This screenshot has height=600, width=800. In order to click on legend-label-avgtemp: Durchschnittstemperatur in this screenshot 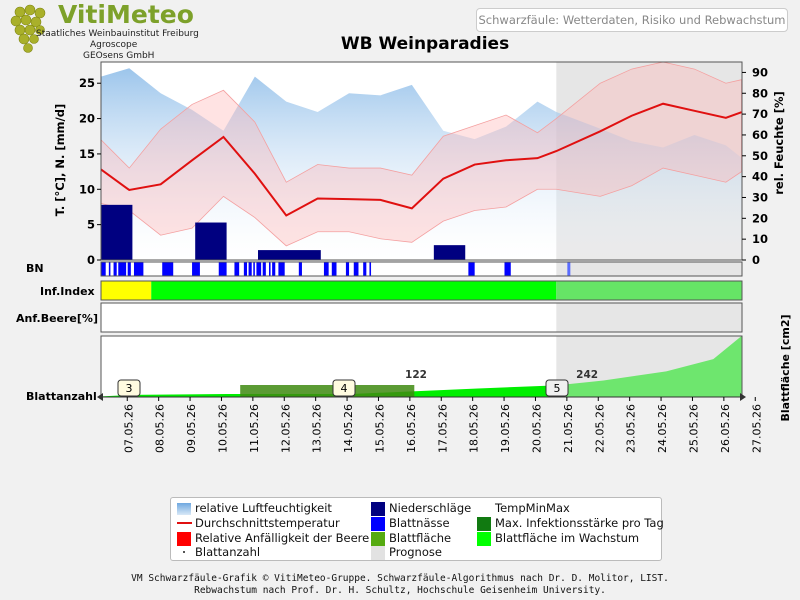, I will do `click(267, 523)`.